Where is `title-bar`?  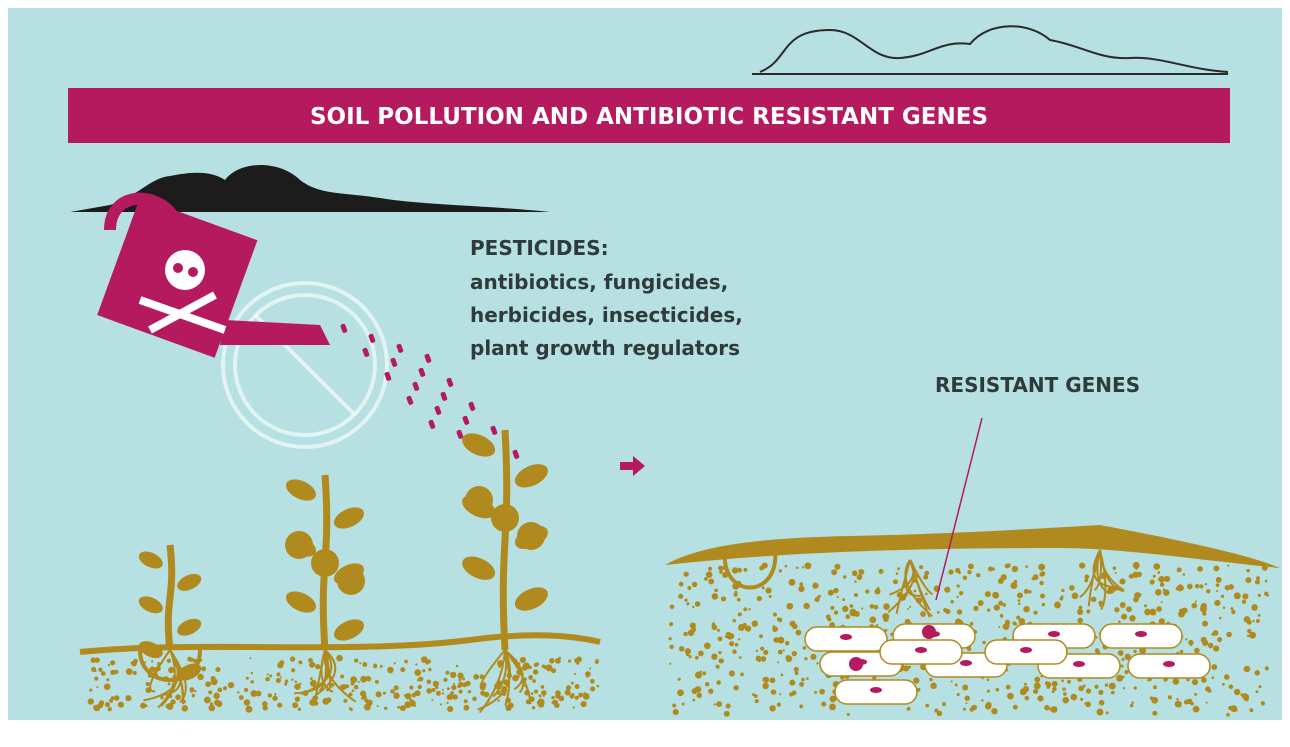
title-bar is located at coordinates (649, 115).